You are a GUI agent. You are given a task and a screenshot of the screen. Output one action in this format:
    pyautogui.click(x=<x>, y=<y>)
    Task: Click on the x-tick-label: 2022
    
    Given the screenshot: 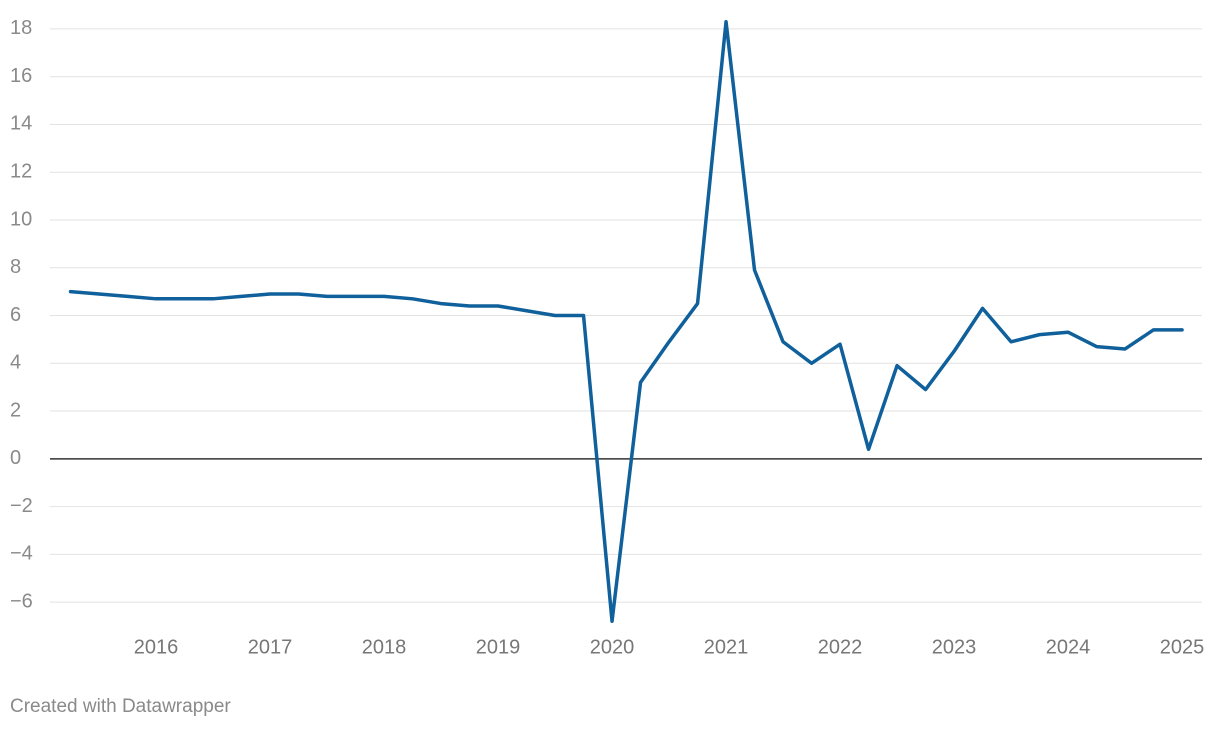 What is the action you would take?
    pyautogui.click(x=840, y=647)
    